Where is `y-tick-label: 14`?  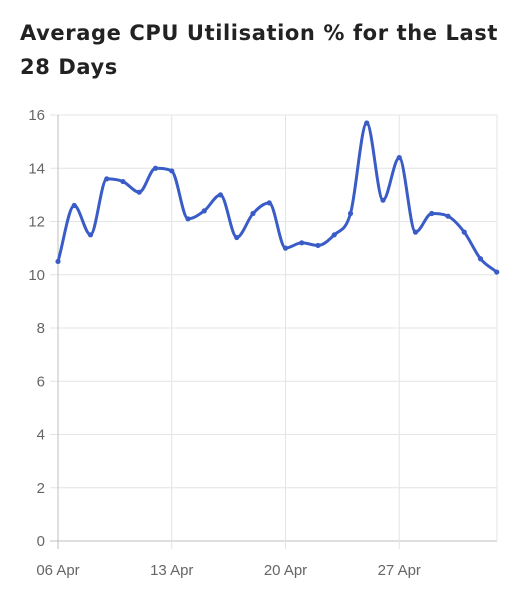 y-tick-label: 14 is located at coordinates (36, 168).